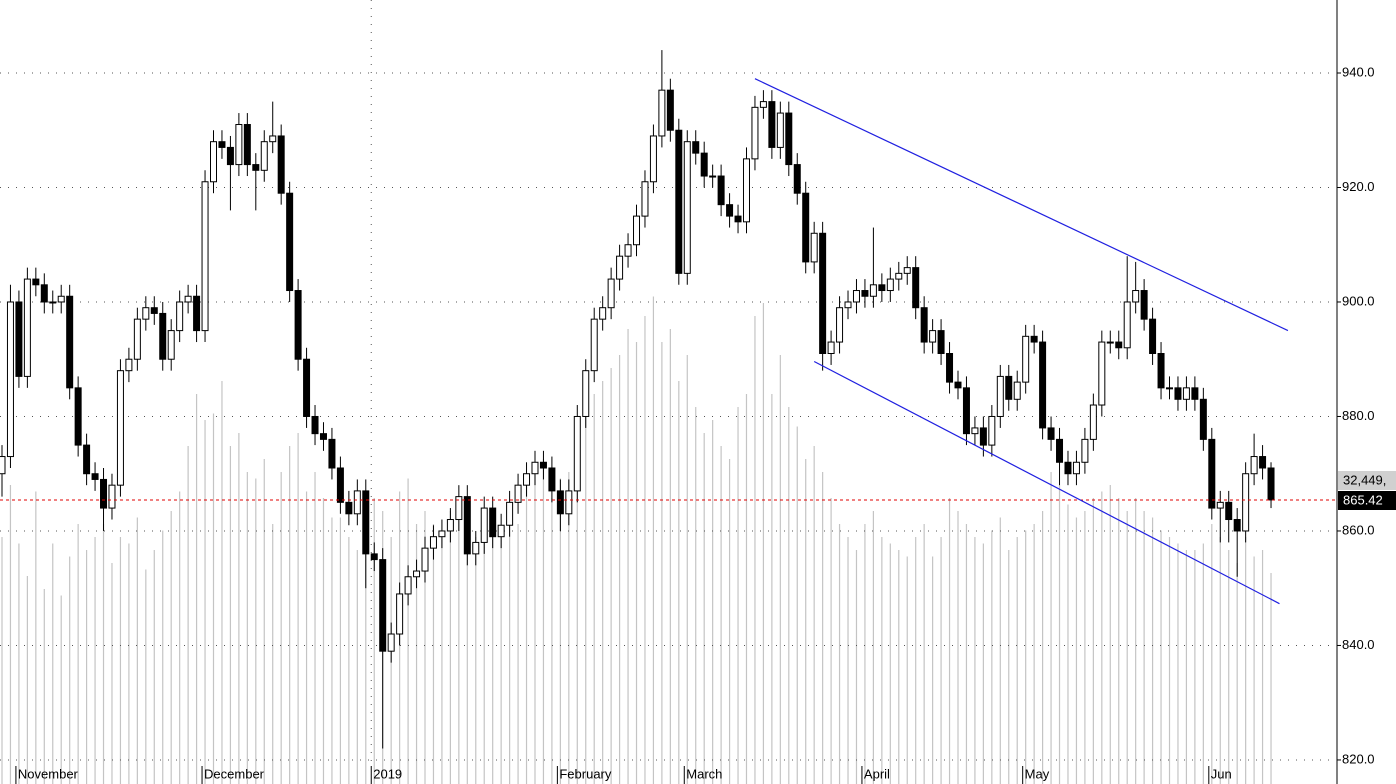  I want to click on y-tick-label: 900.0, so click(1358, 300).